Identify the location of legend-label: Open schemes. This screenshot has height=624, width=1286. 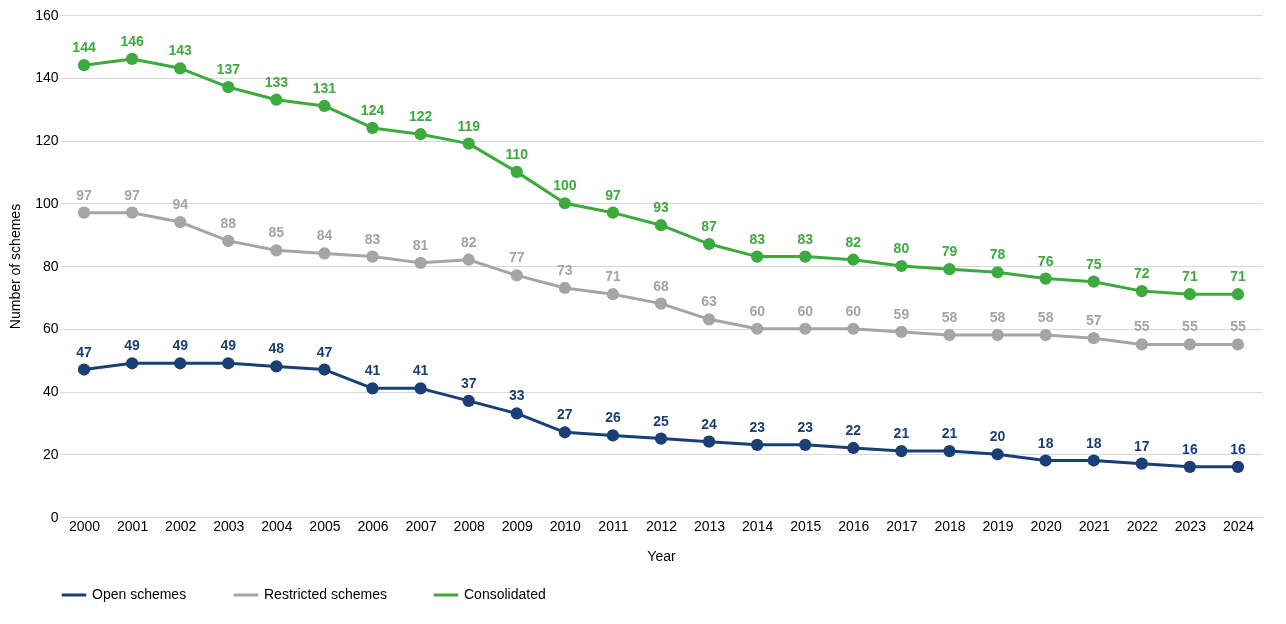
(139, 594).